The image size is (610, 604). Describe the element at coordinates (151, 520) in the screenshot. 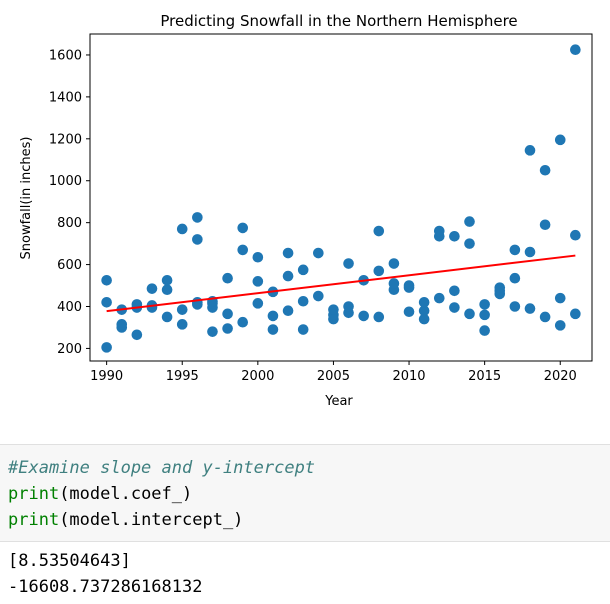

I see `code-print-arg: (model.intercept_)` at that location.